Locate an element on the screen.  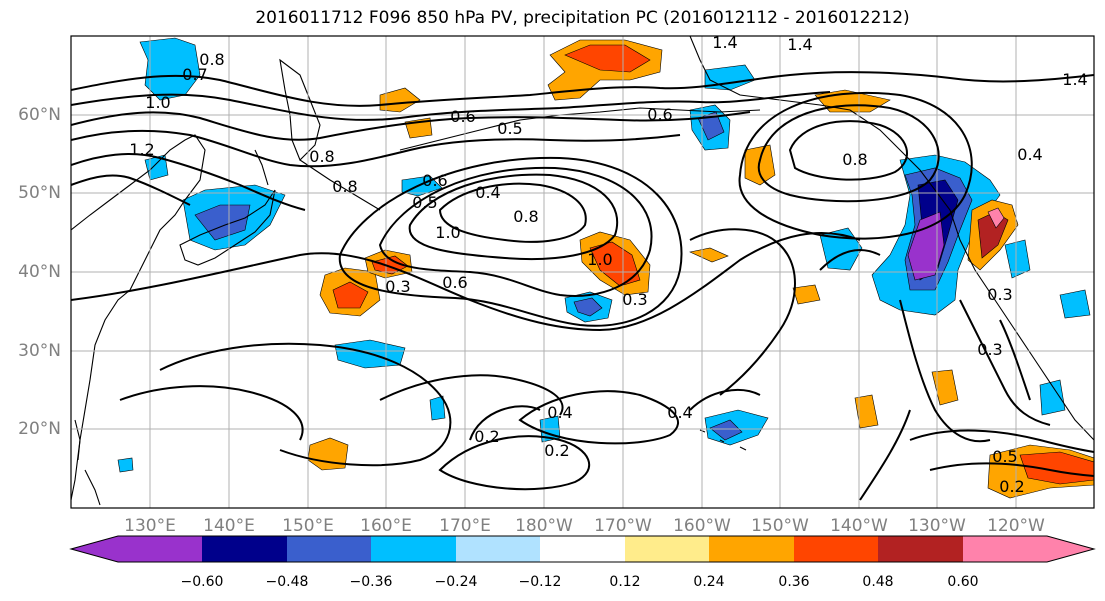
lon-label-150w: 150°W is located at coordinates (780, 526).